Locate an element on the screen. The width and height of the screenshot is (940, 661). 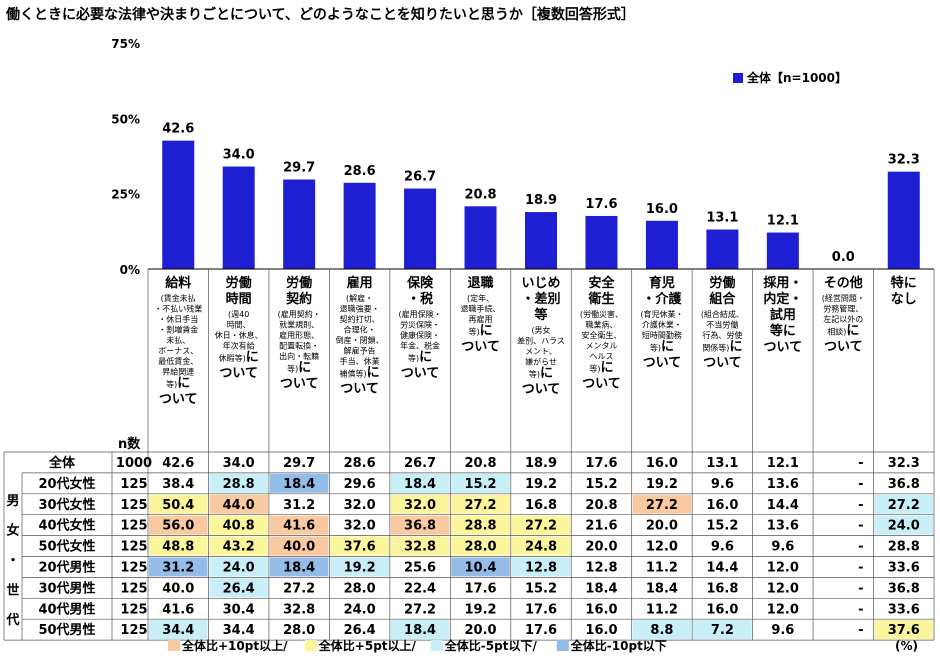
category-label-detail: 等)に is located at coordinates (480, 331).